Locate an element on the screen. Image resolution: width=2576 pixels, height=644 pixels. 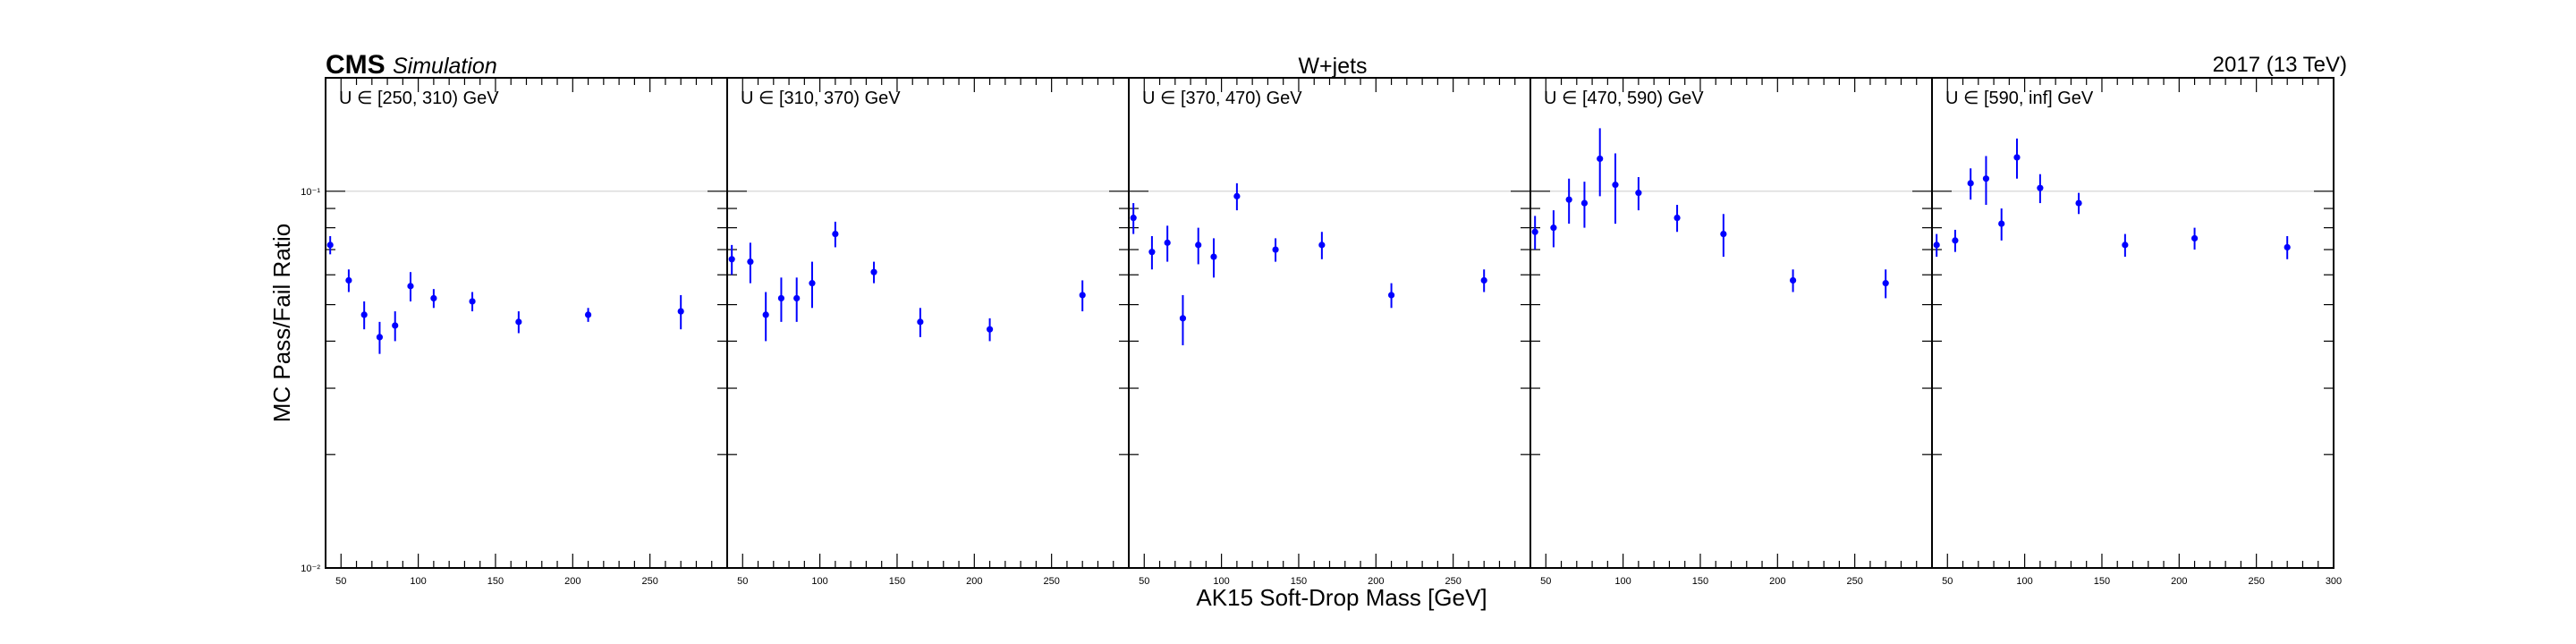
process-label: W+jets is located at coordinates (1332, 66).